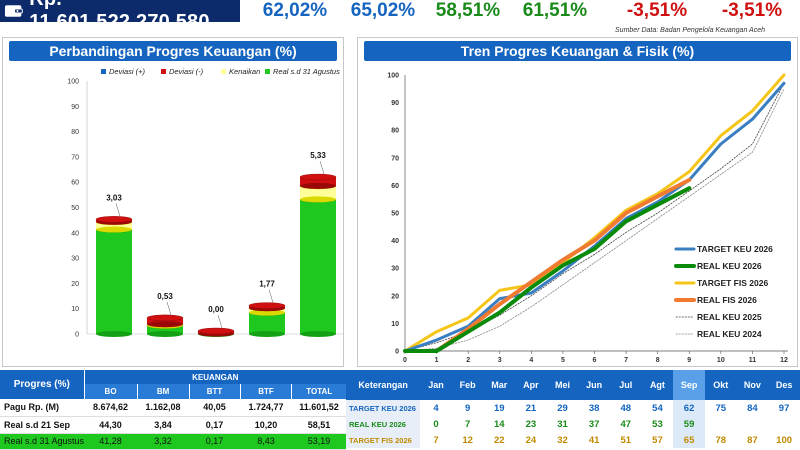 This screenshot has height=450, width=800. Describe the element at coordinates (395, 241) in the screenshot. I see `y-tick-label: 40` at that location.